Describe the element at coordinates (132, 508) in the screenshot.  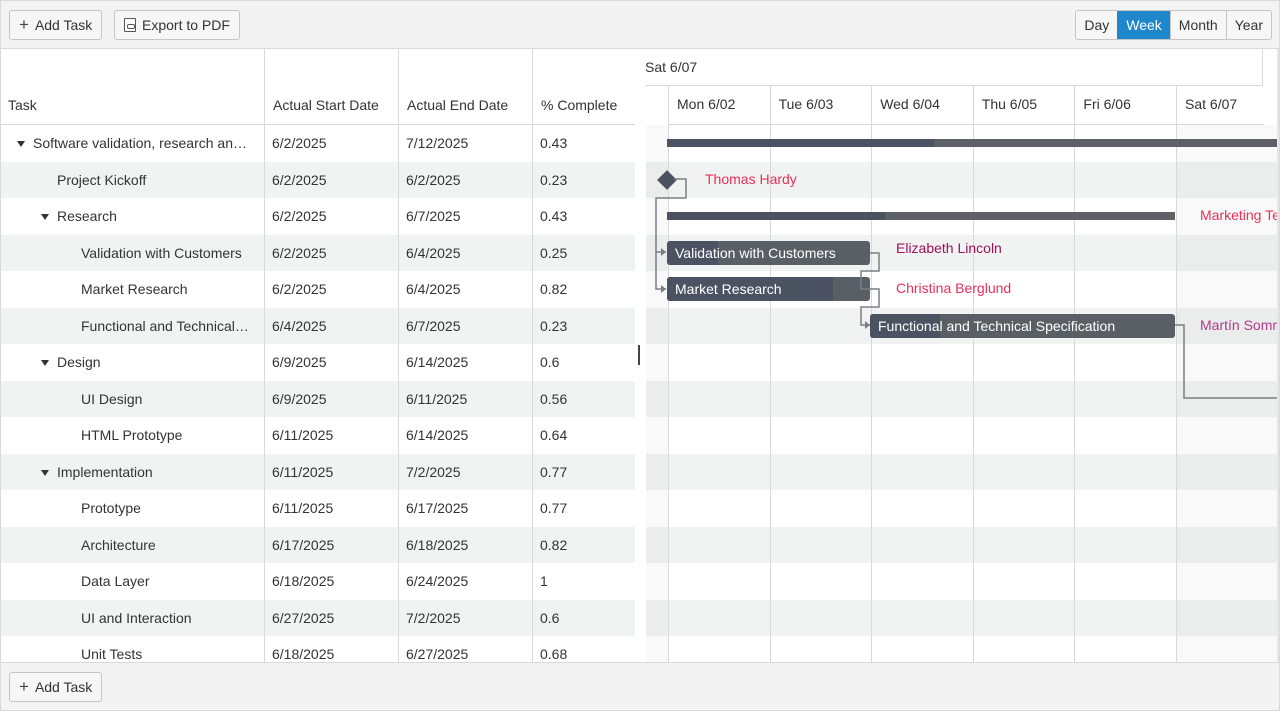
I see `task-title-cell: Prototype` at that location.